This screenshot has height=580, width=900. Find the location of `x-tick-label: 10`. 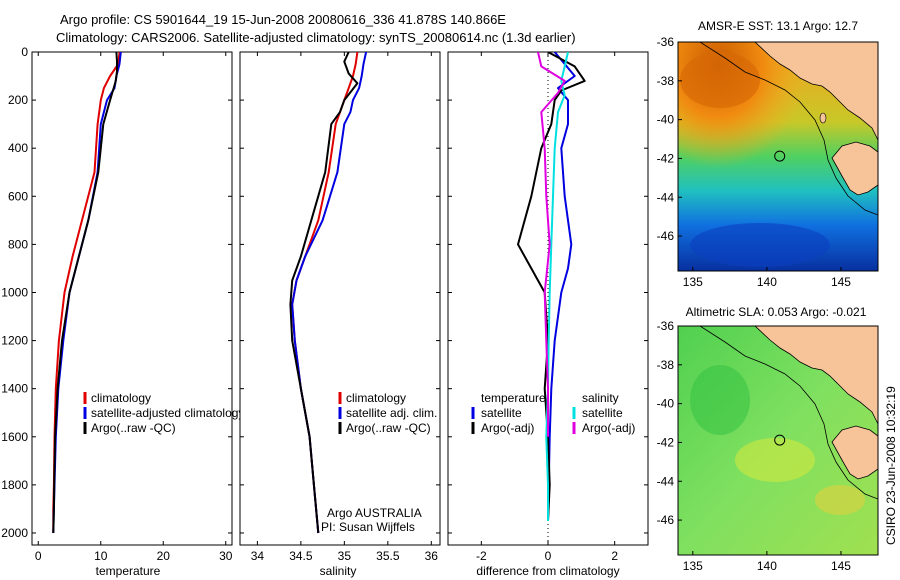

x-tick-label: 10 is located at coordinates (101, 556).